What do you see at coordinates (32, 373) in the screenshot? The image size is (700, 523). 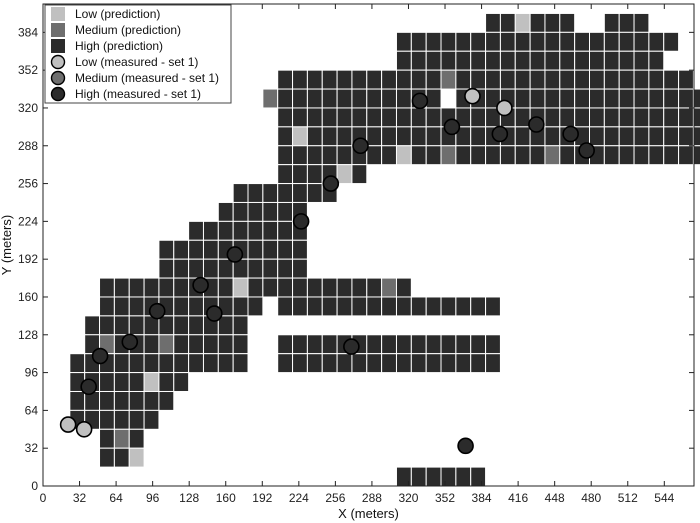 I see `y-tick-label: 96` at bounding box center [32, 373].